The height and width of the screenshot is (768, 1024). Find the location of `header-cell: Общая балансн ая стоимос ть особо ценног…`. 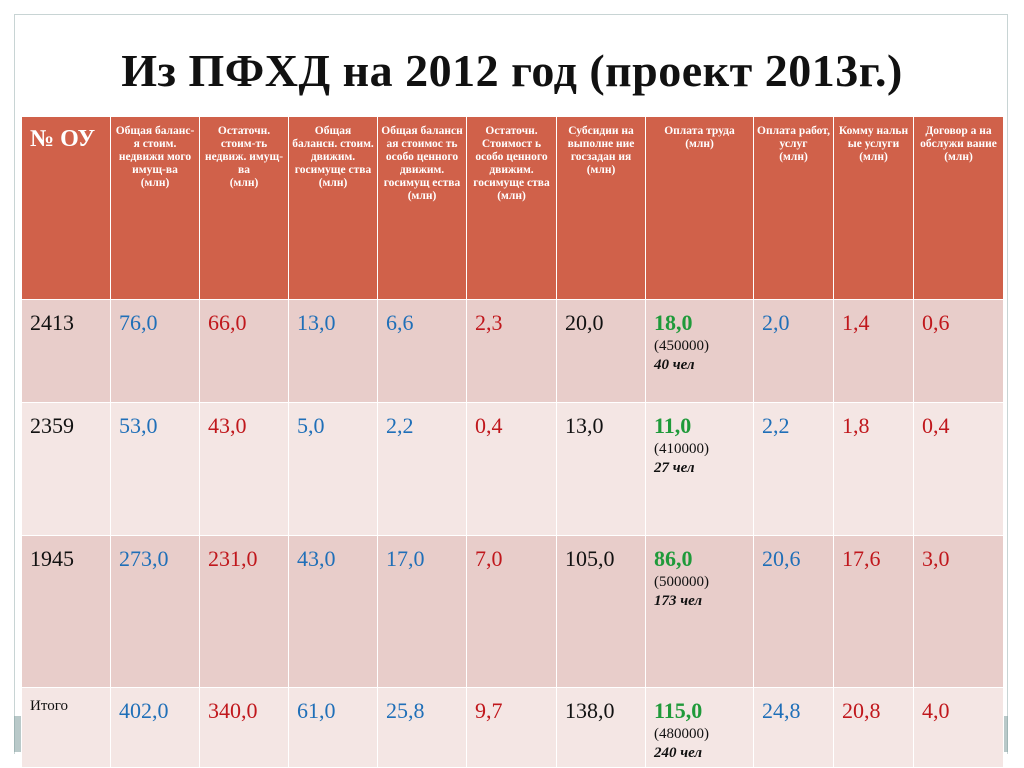

header-cell: Общая балансн ая стоимос ть особо ценног… is located at coordinates (422, 208).